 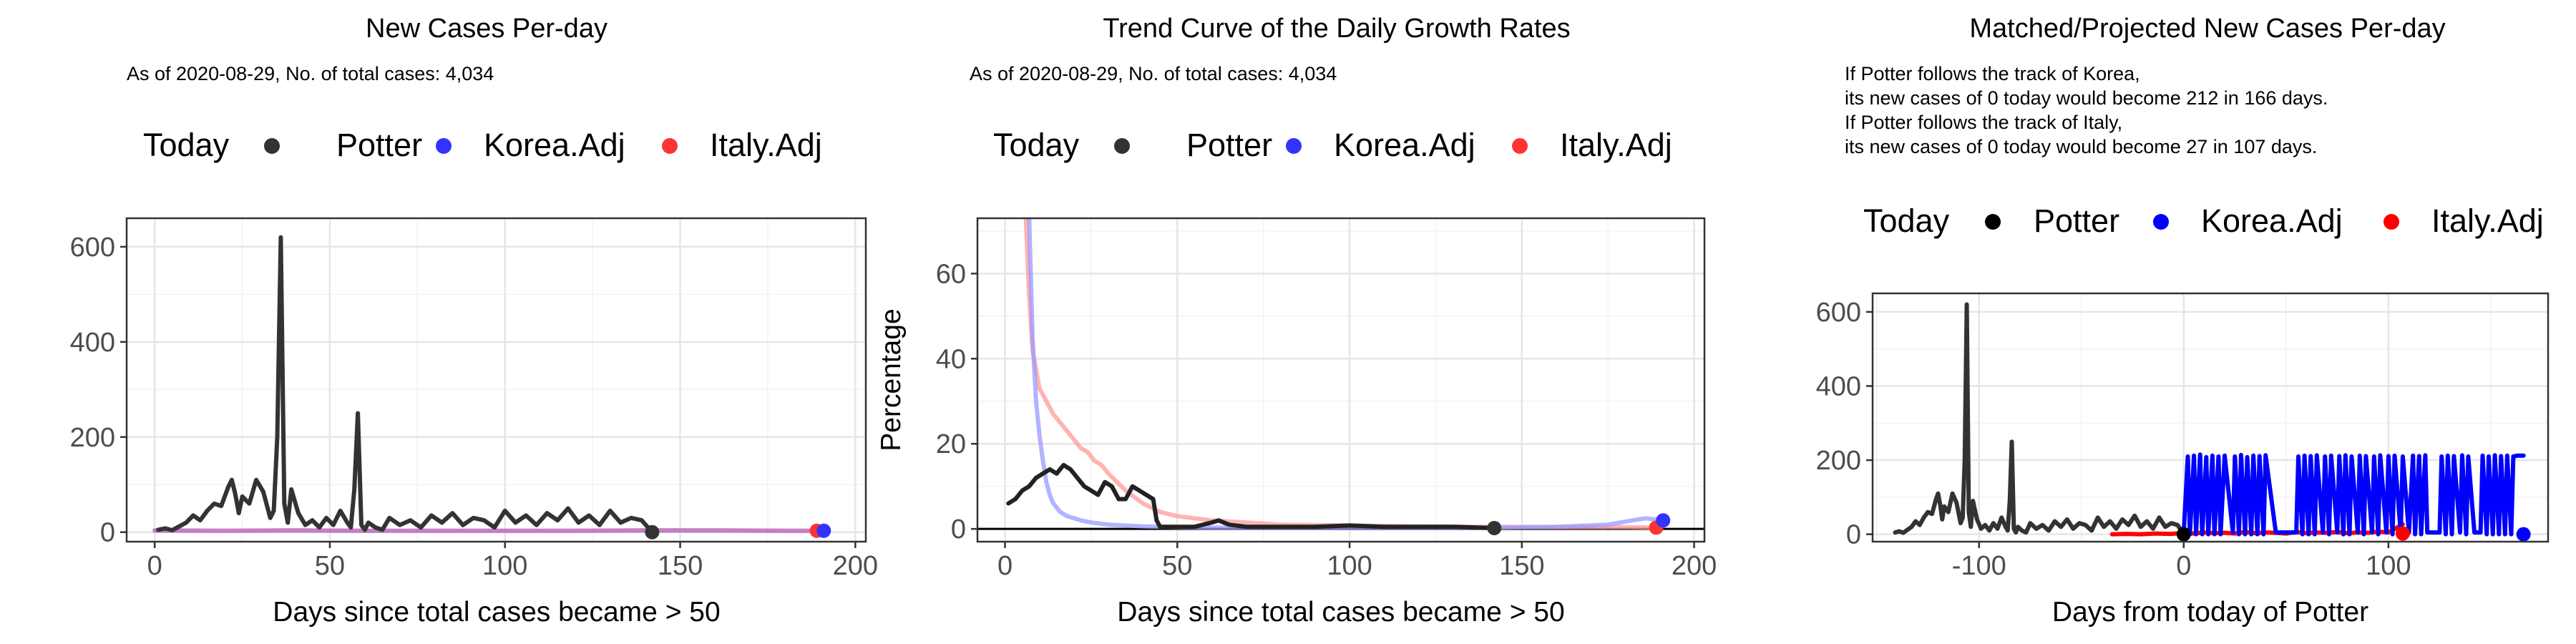 What do you see at coordinates (487, 29) in the screenshot?
I see `chart-title: New Cases Per-day` at bounding box center [487, 29].